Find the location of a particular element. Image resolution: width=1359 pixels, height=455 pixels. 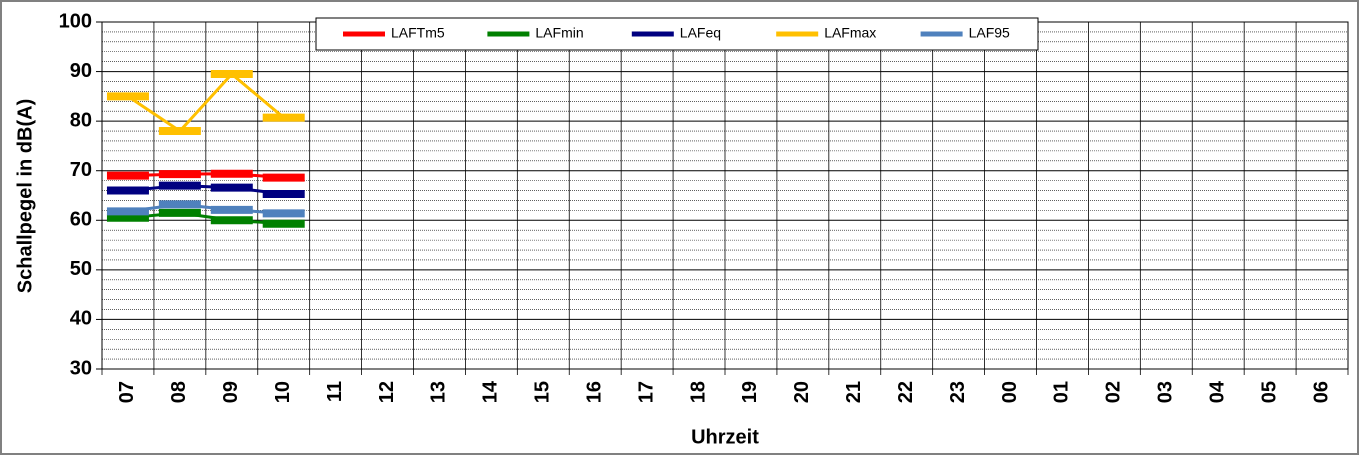

x-tick-label: 10 is located at coordinates (283, 392).